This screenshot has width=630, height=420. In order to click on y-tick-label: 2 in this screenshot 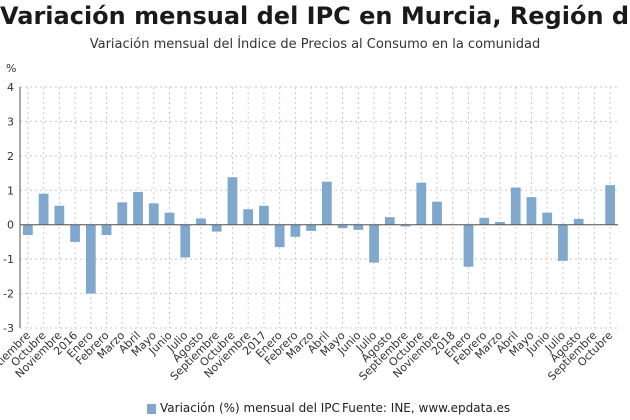, I will do `click(10, 156)`.